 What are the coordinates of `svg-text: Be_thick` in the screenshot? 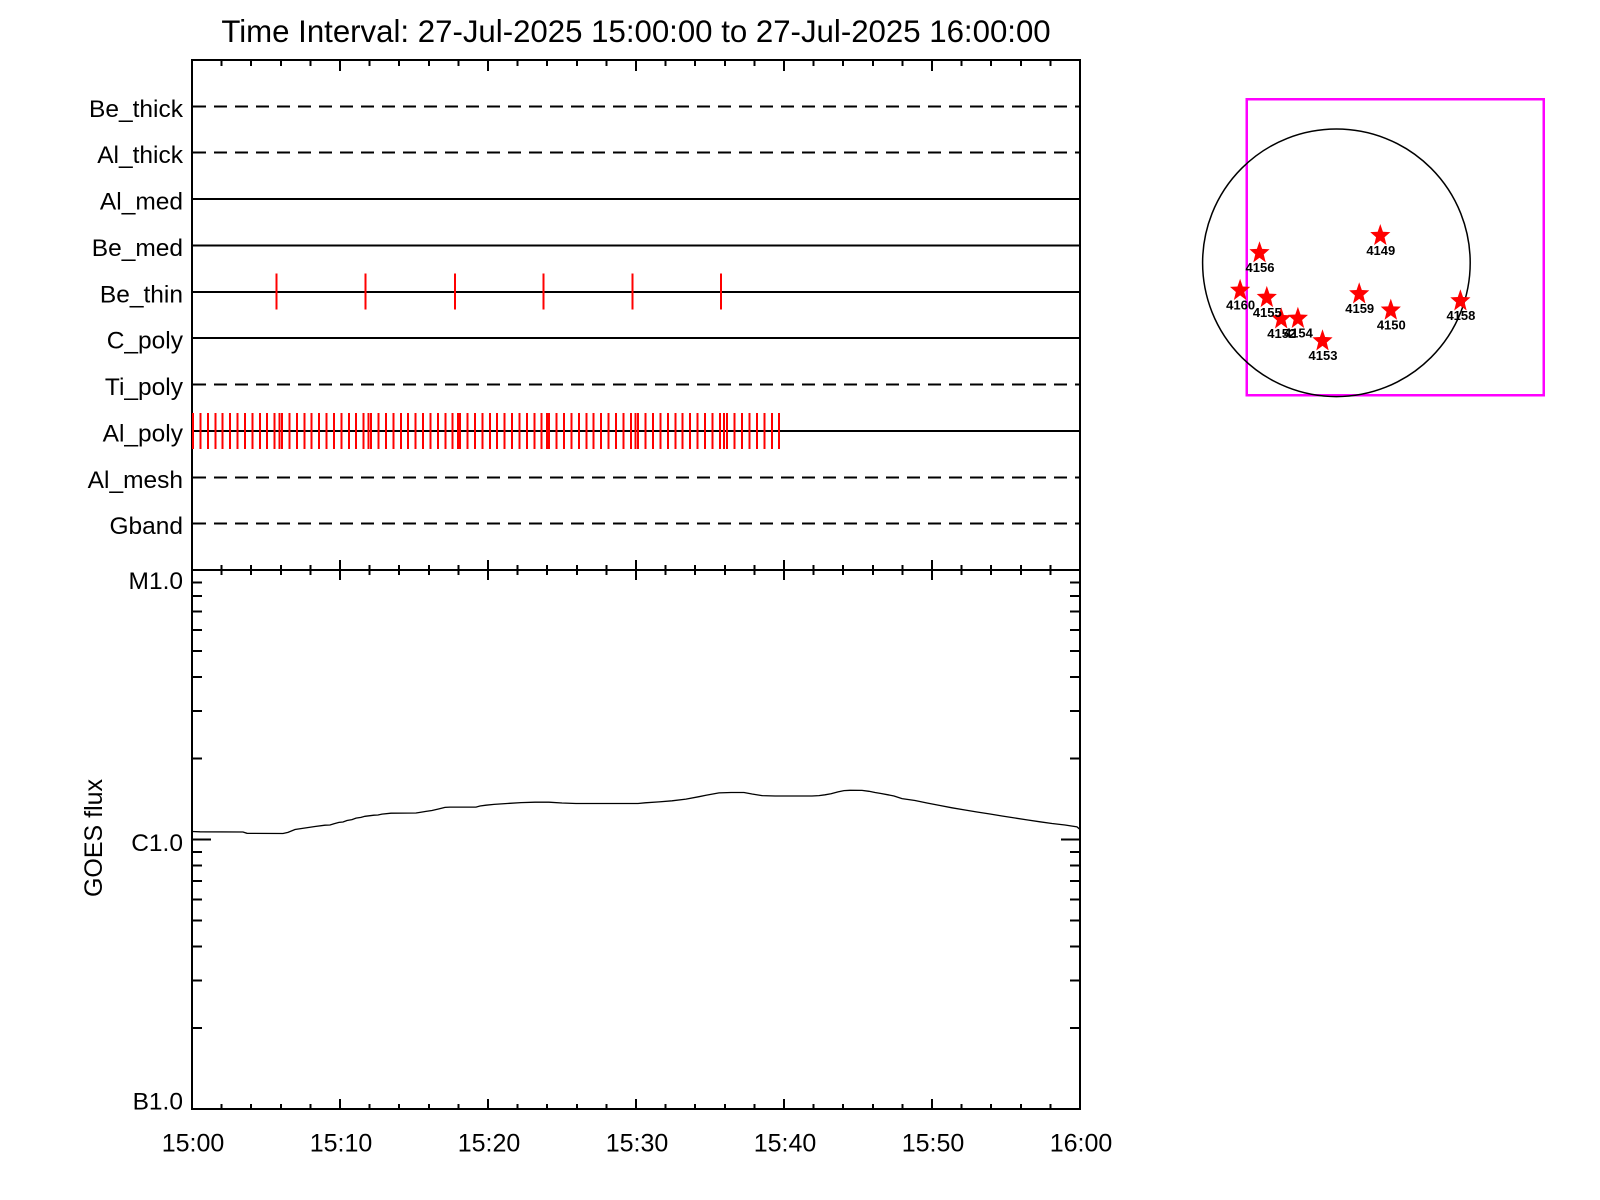 It's located at (136, 109).